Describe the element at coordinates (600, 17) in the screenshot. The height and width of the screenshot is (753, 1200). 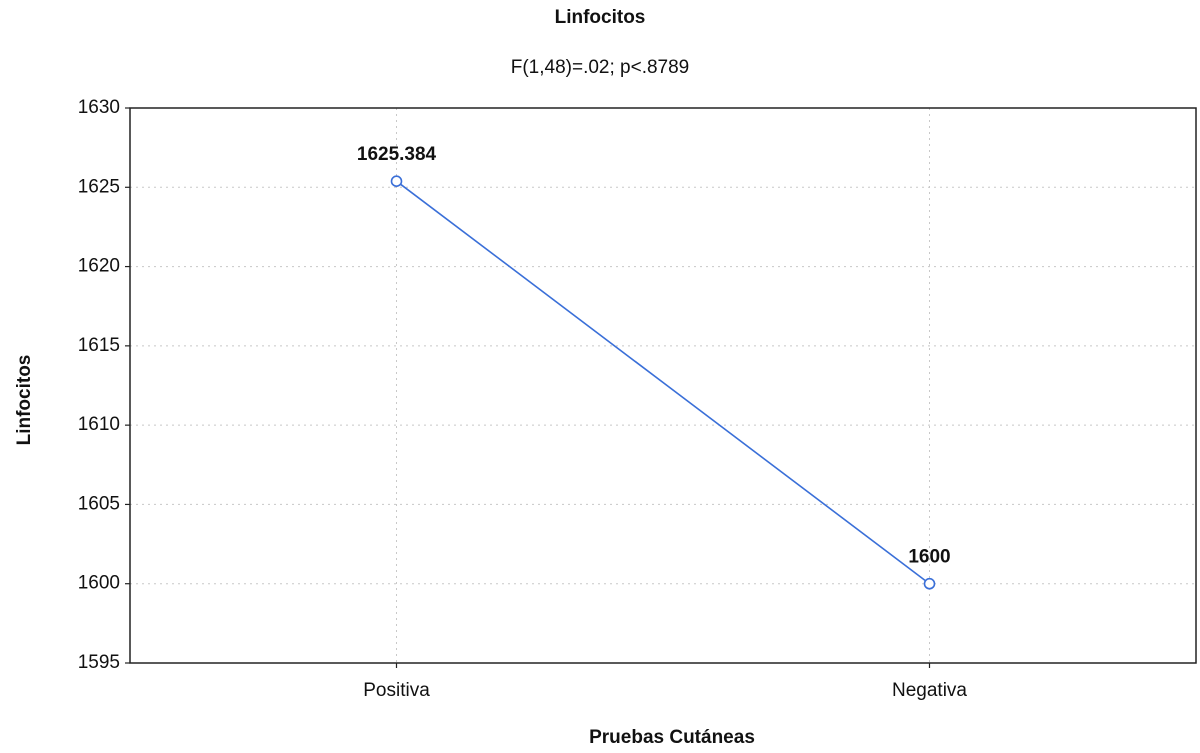
I see `chart-title: Linfocitos` at that location.